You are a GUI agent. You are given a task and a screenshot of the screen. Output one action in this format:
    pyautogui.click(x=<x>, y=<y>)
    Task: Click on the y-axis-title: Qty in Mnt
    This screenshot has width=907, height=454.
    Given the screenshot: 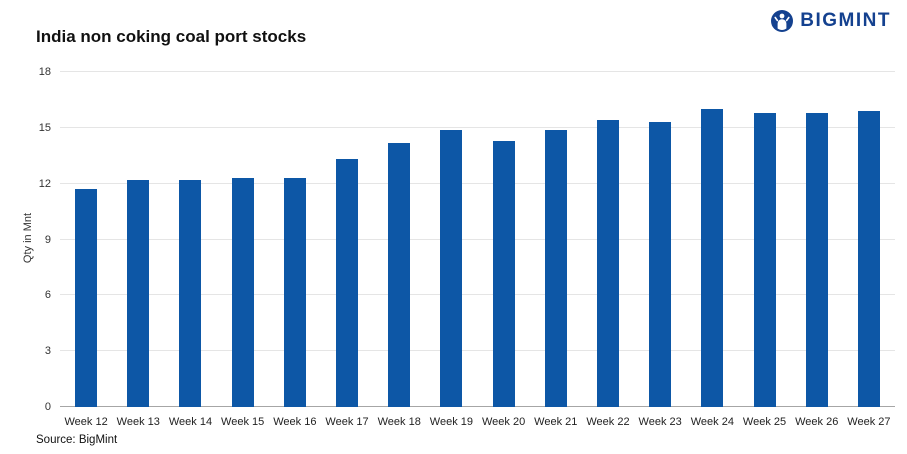 What is the action you would take?
    pyautogui.click(x=28, y=238)
    